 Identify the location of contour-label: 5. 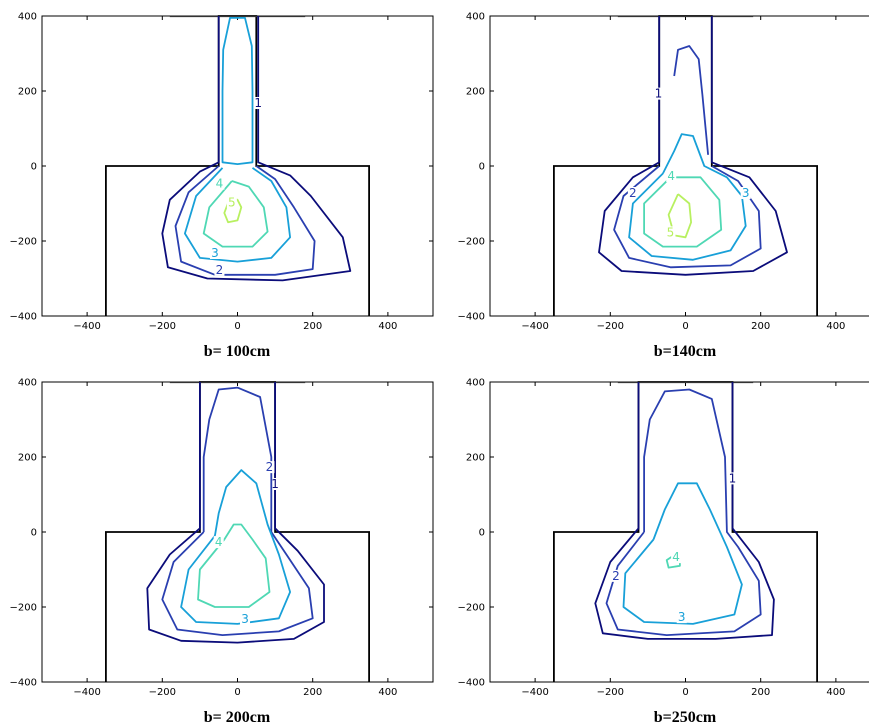
(671, 232).